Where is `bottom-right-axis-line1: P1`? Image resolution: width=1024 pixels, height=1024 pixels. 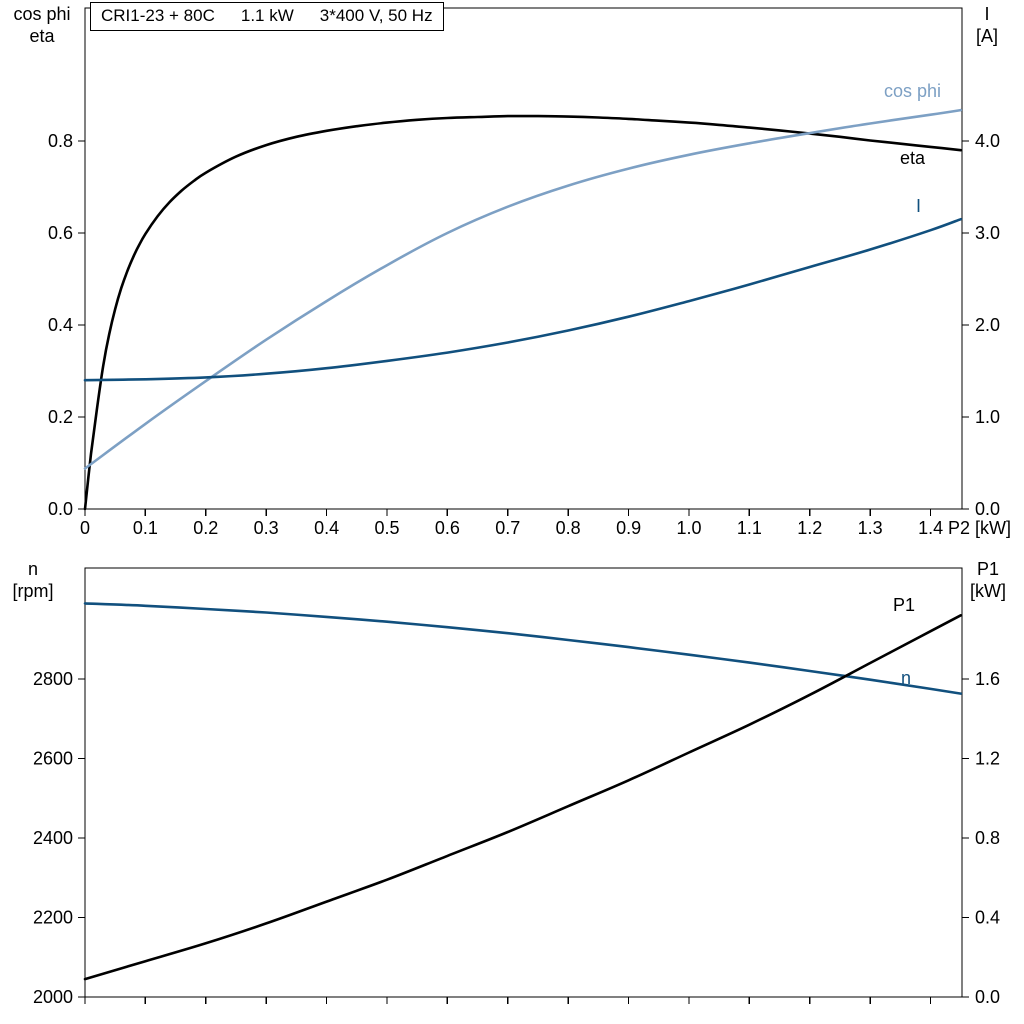
bottom-right-axis-line1: P1 is located at coordinates (988, 569).